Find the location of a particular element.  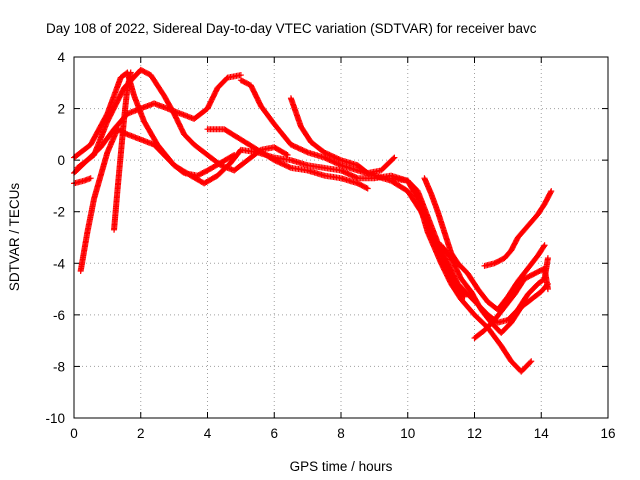

x-tick-label: 0 is located at coordinates (74, 433).